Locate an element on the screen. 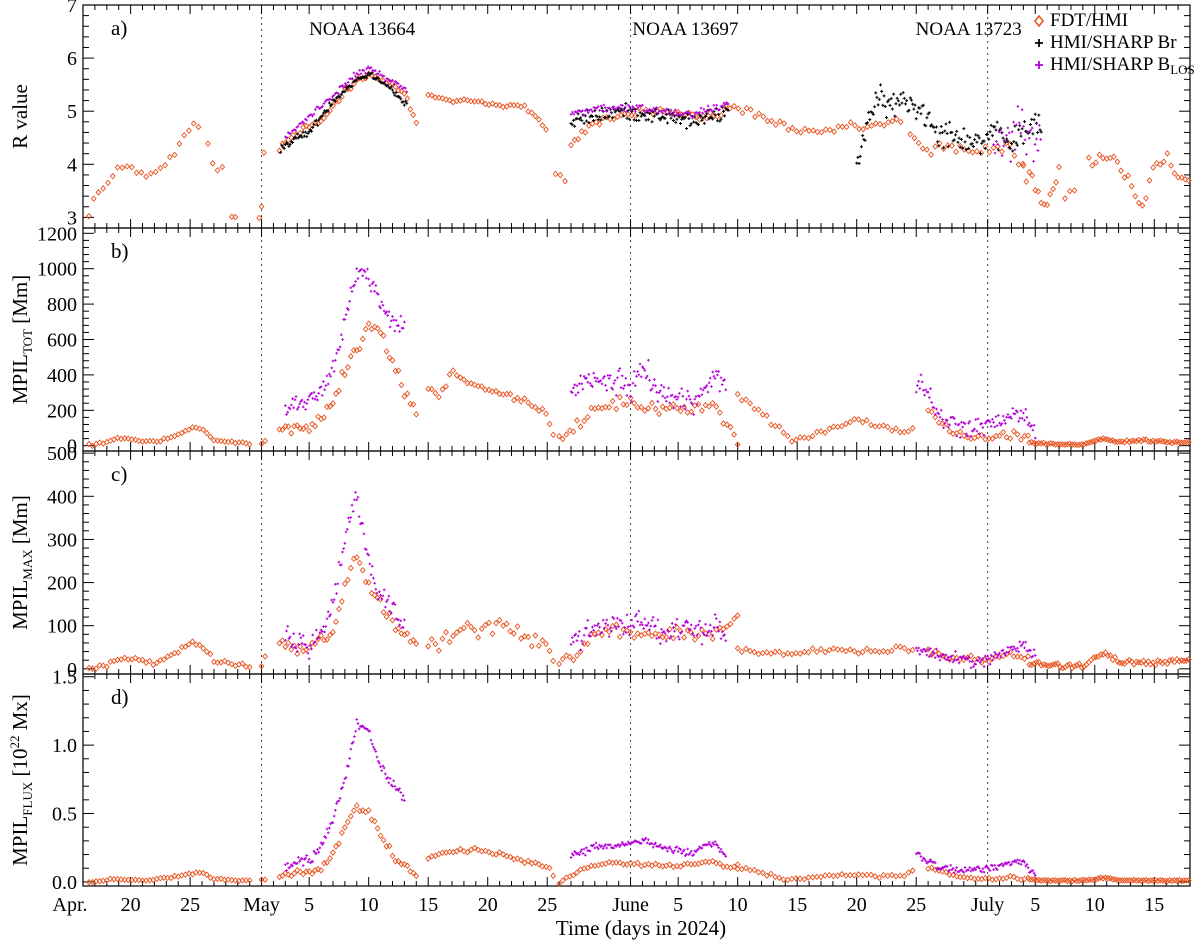 This screenshot has width=1200, height=944. y-axis-title-main: MPIL is located at coordinates (20, 605).